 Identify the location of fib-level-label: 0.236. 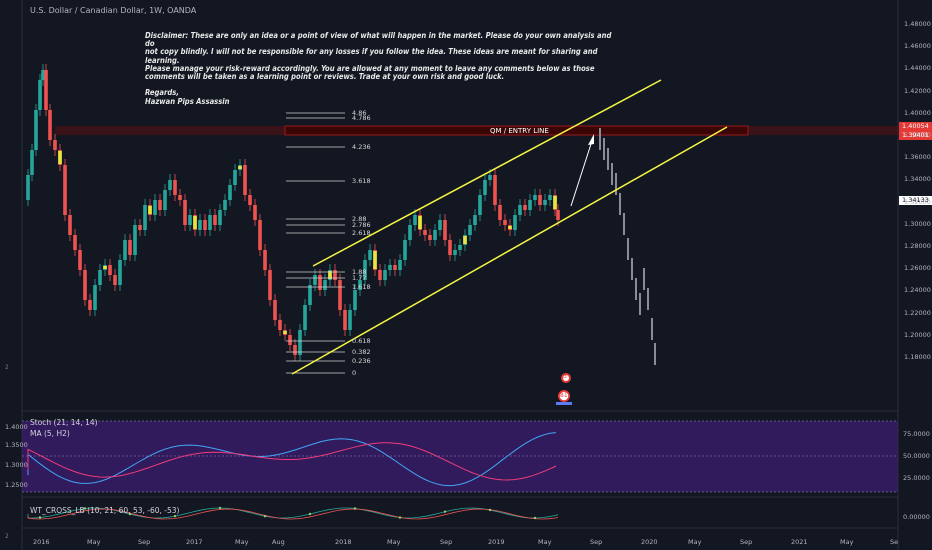
(361, 361).